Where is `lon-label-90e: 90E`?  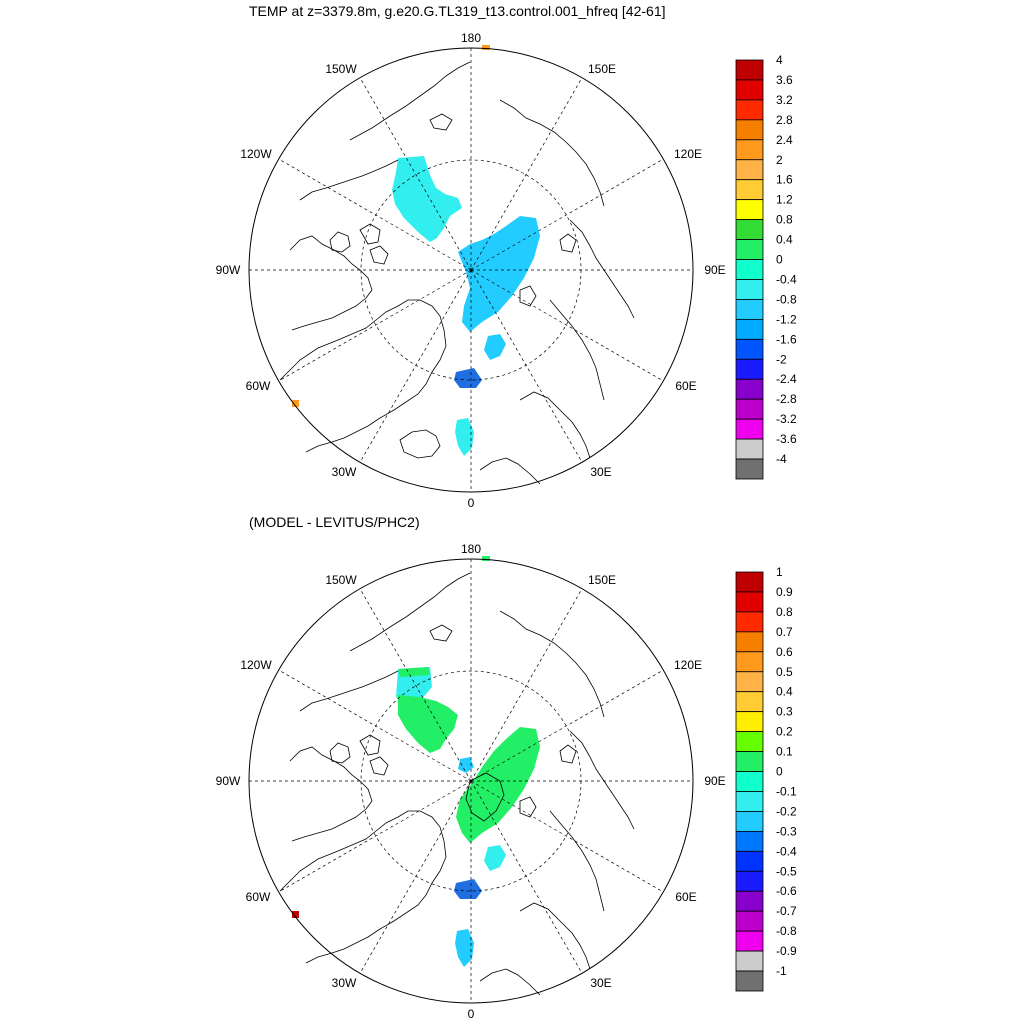 lon-label-90e: 90E is located at coordinates (714, 270).